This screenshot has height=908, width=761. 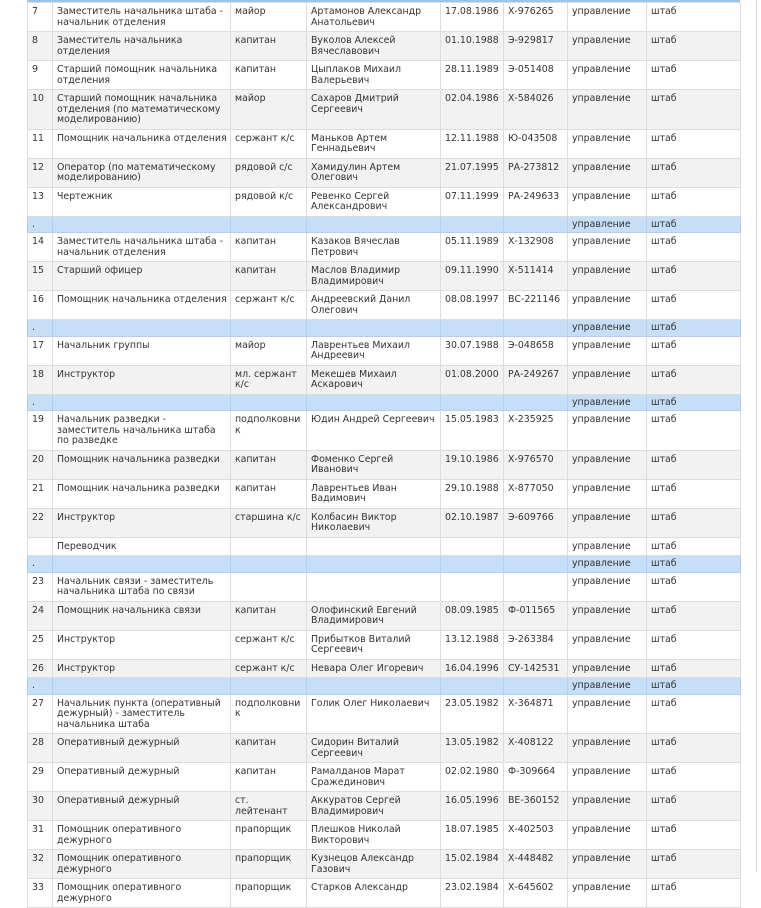 What do you see at coordinates (141, 564) in the screenshot?
I see `position` at bounding box center [141, 564].